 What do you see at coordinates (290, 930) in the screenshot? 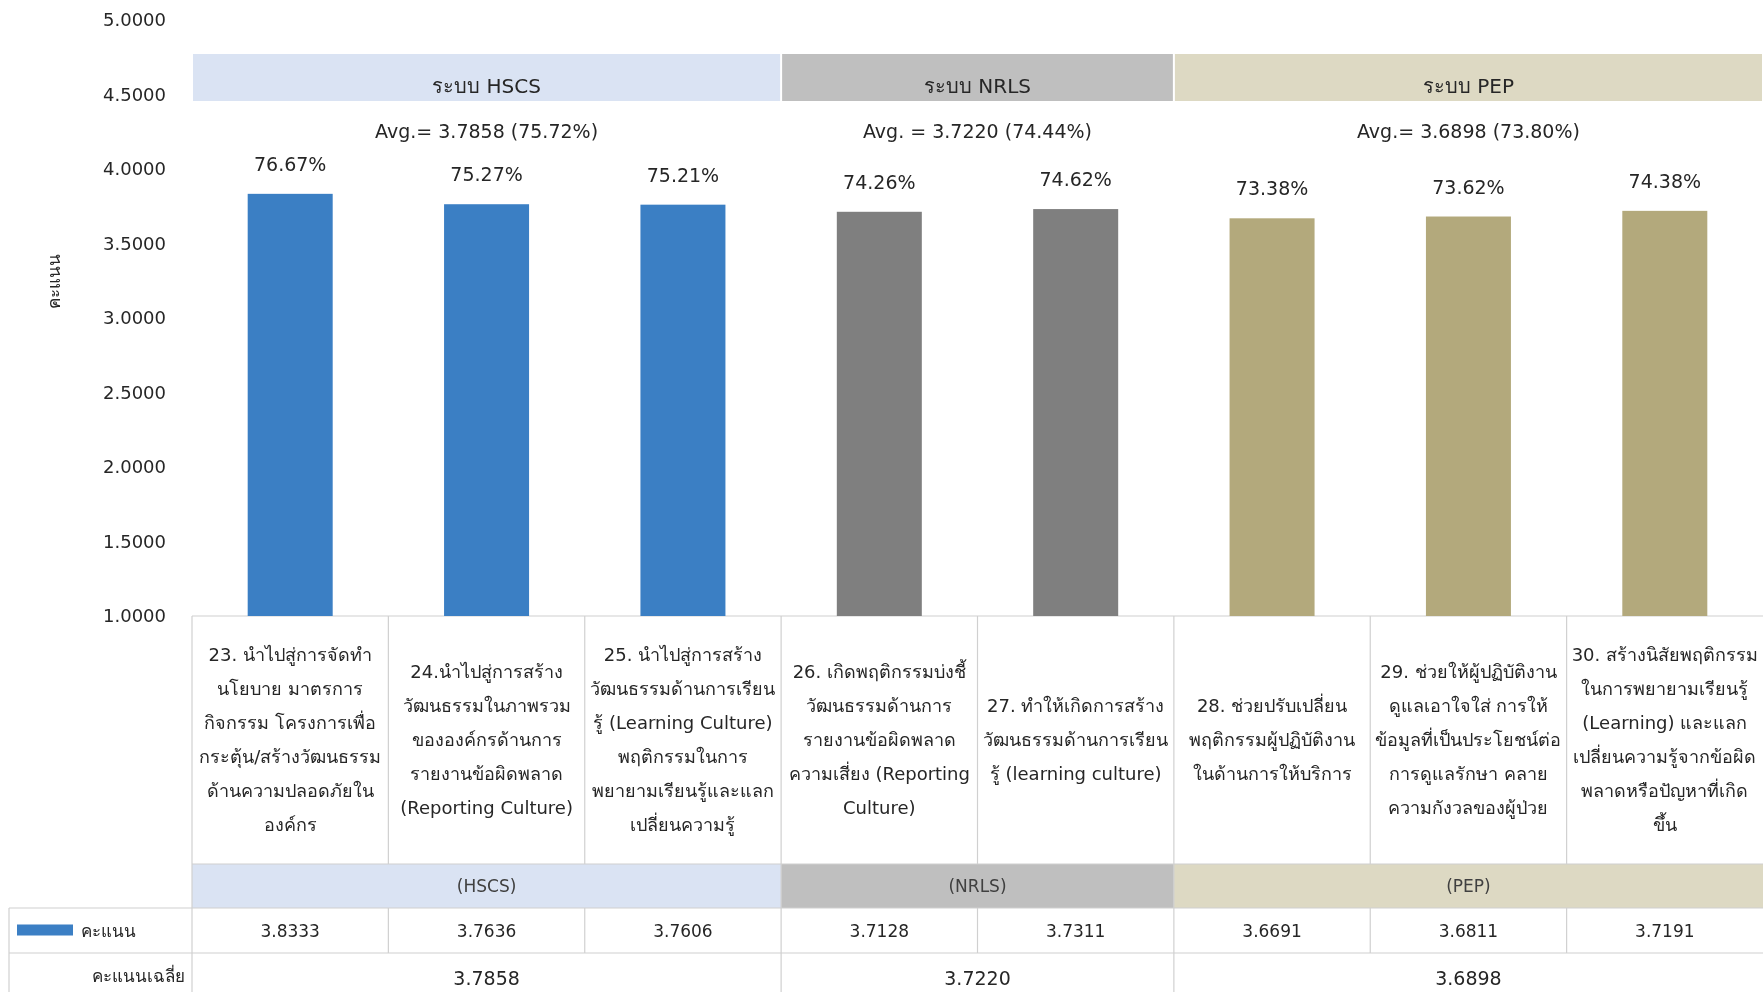
I see `data-label: 3.8333` at bounding box center [290, 930].